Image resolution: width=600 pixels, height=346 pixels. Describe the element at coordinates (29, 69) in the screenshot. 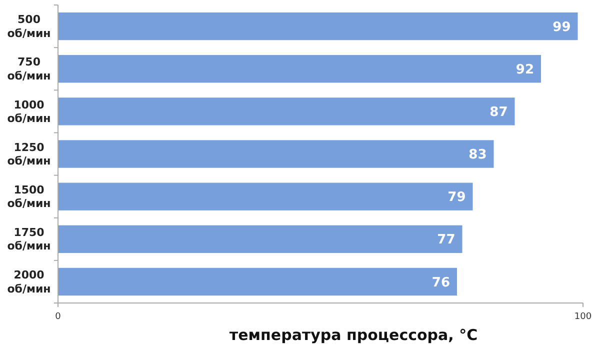

I see `y-tick-label: 750 об/мин` at that location.